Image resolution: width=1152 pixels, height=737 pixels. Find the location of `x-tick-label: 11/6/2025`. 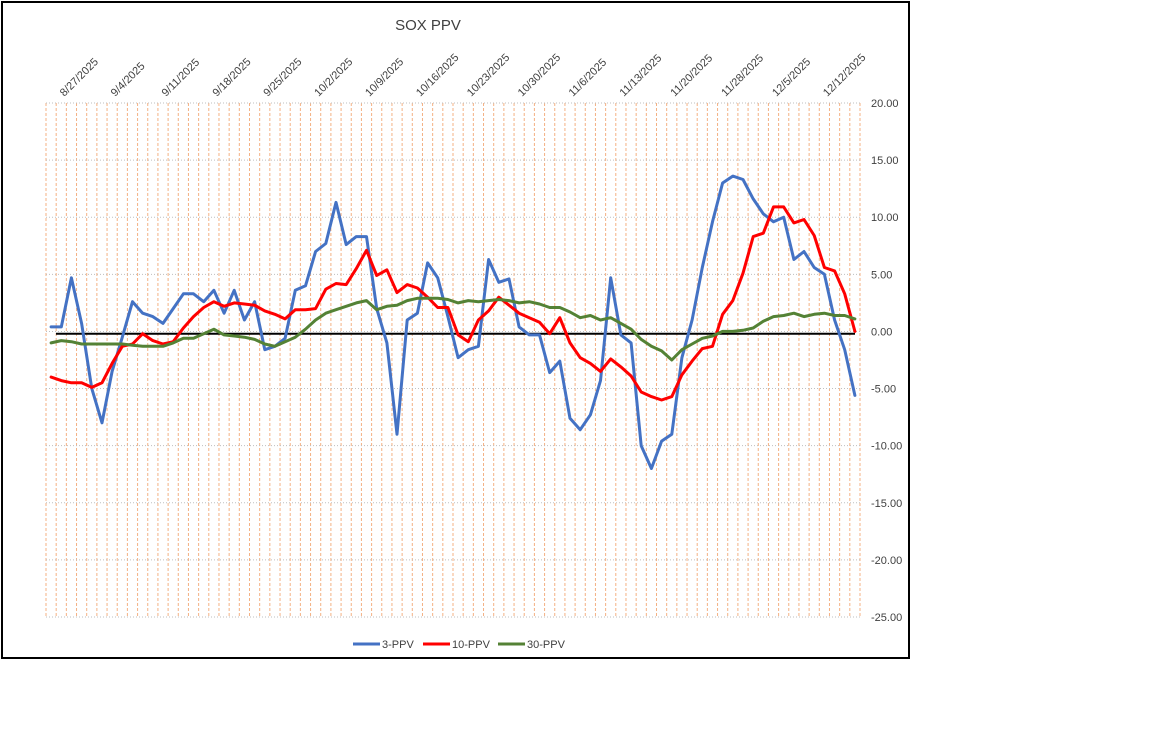

x-tick-label: 11/6/2025 is located at coordinates (588, 78).